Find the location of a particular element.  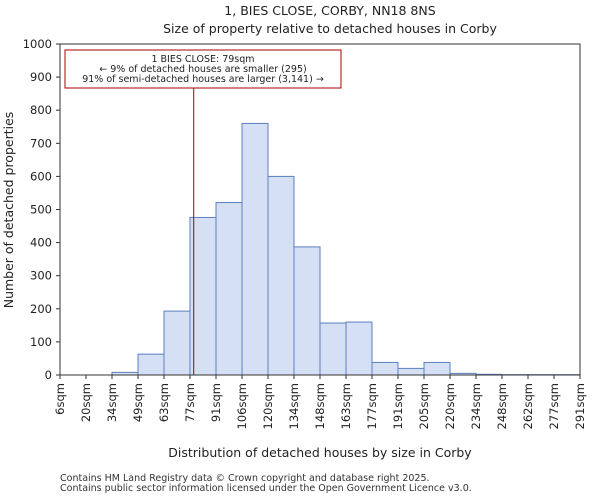

y-tick-label: 400 is located at coordinates (41, 243).